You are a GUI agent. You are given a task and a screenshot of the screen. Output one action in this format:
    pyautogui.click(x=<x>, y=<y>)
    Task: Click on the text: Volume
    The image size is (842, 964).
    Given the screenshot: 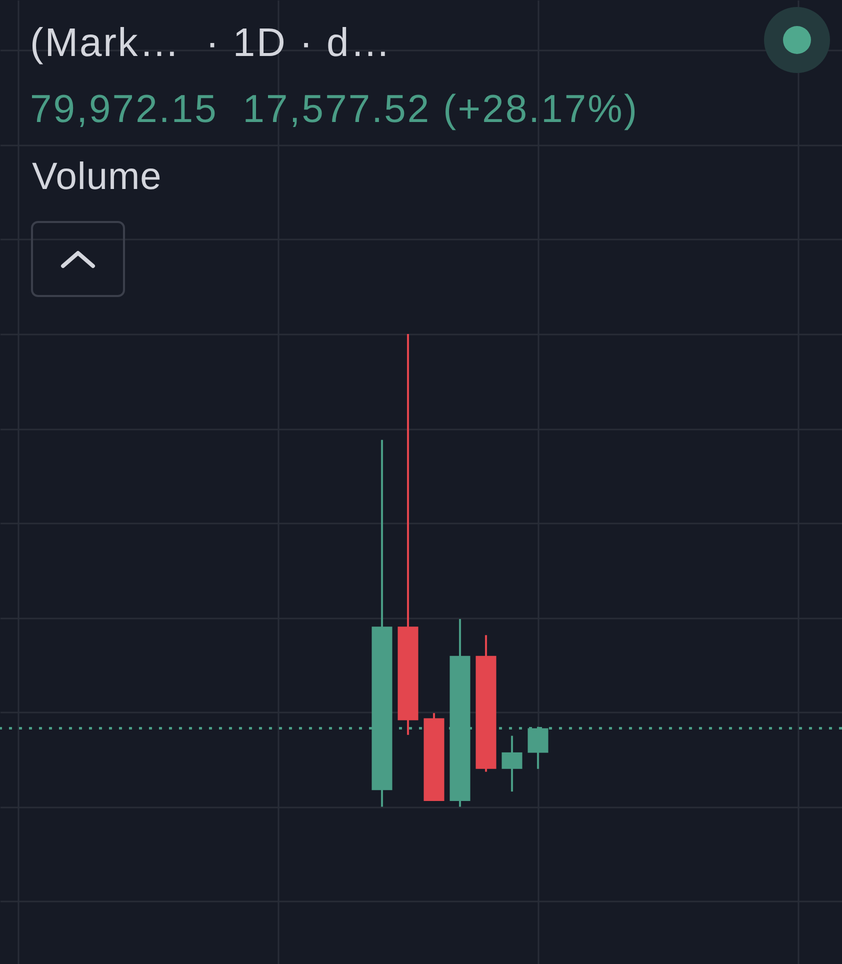 What is the action you would take?
    pyautogui.click(x=97, y=177)
    